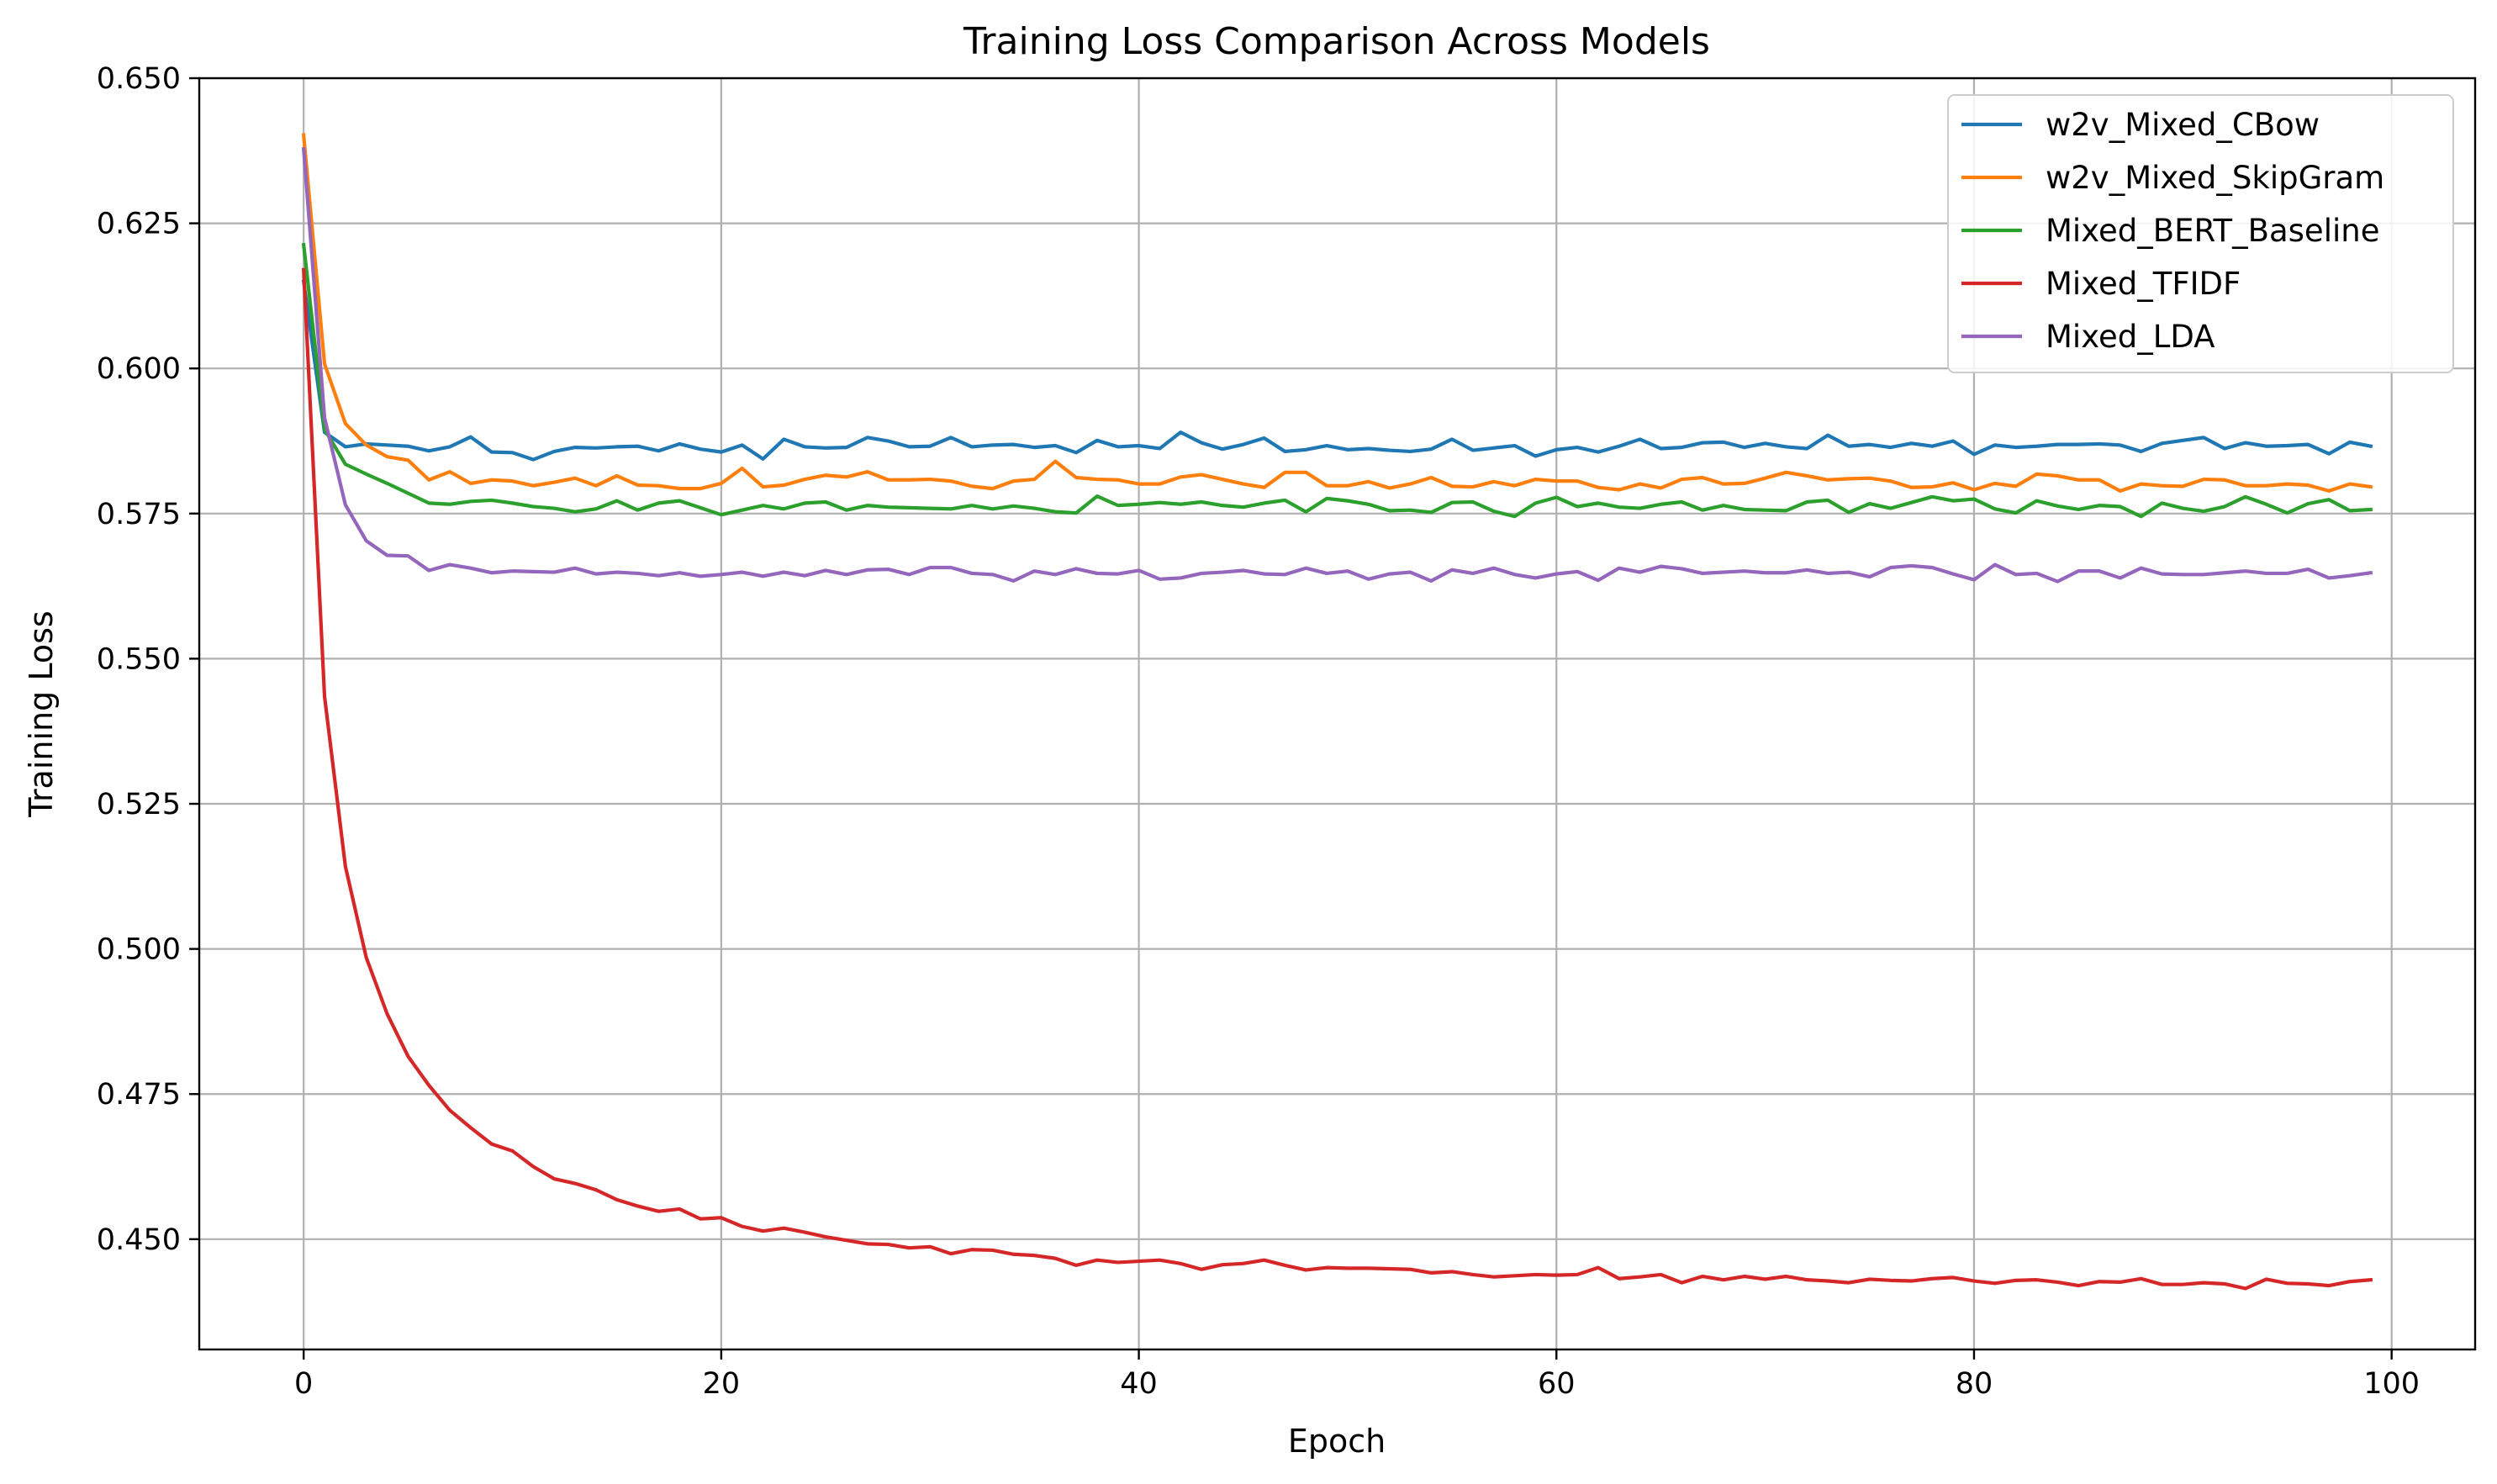  Describe the element at coordinates (303, 1384) in the screenshot. I see `x-tick-label: 0` at that location.